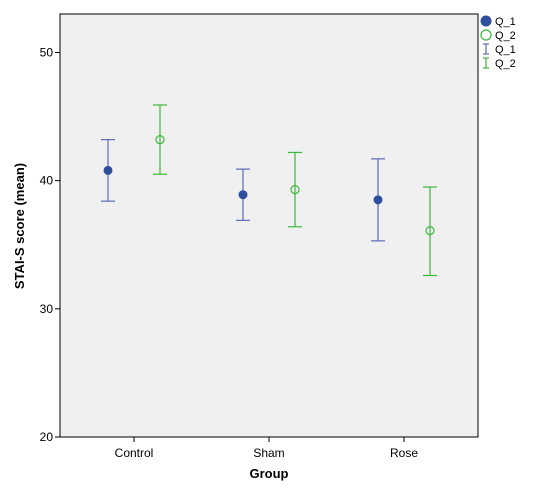 The height and width of the screenshot is (488, 534). Describe the element at coordinates (134, 453) in the screenshot. I see `x-tick-label: Control` at that location.